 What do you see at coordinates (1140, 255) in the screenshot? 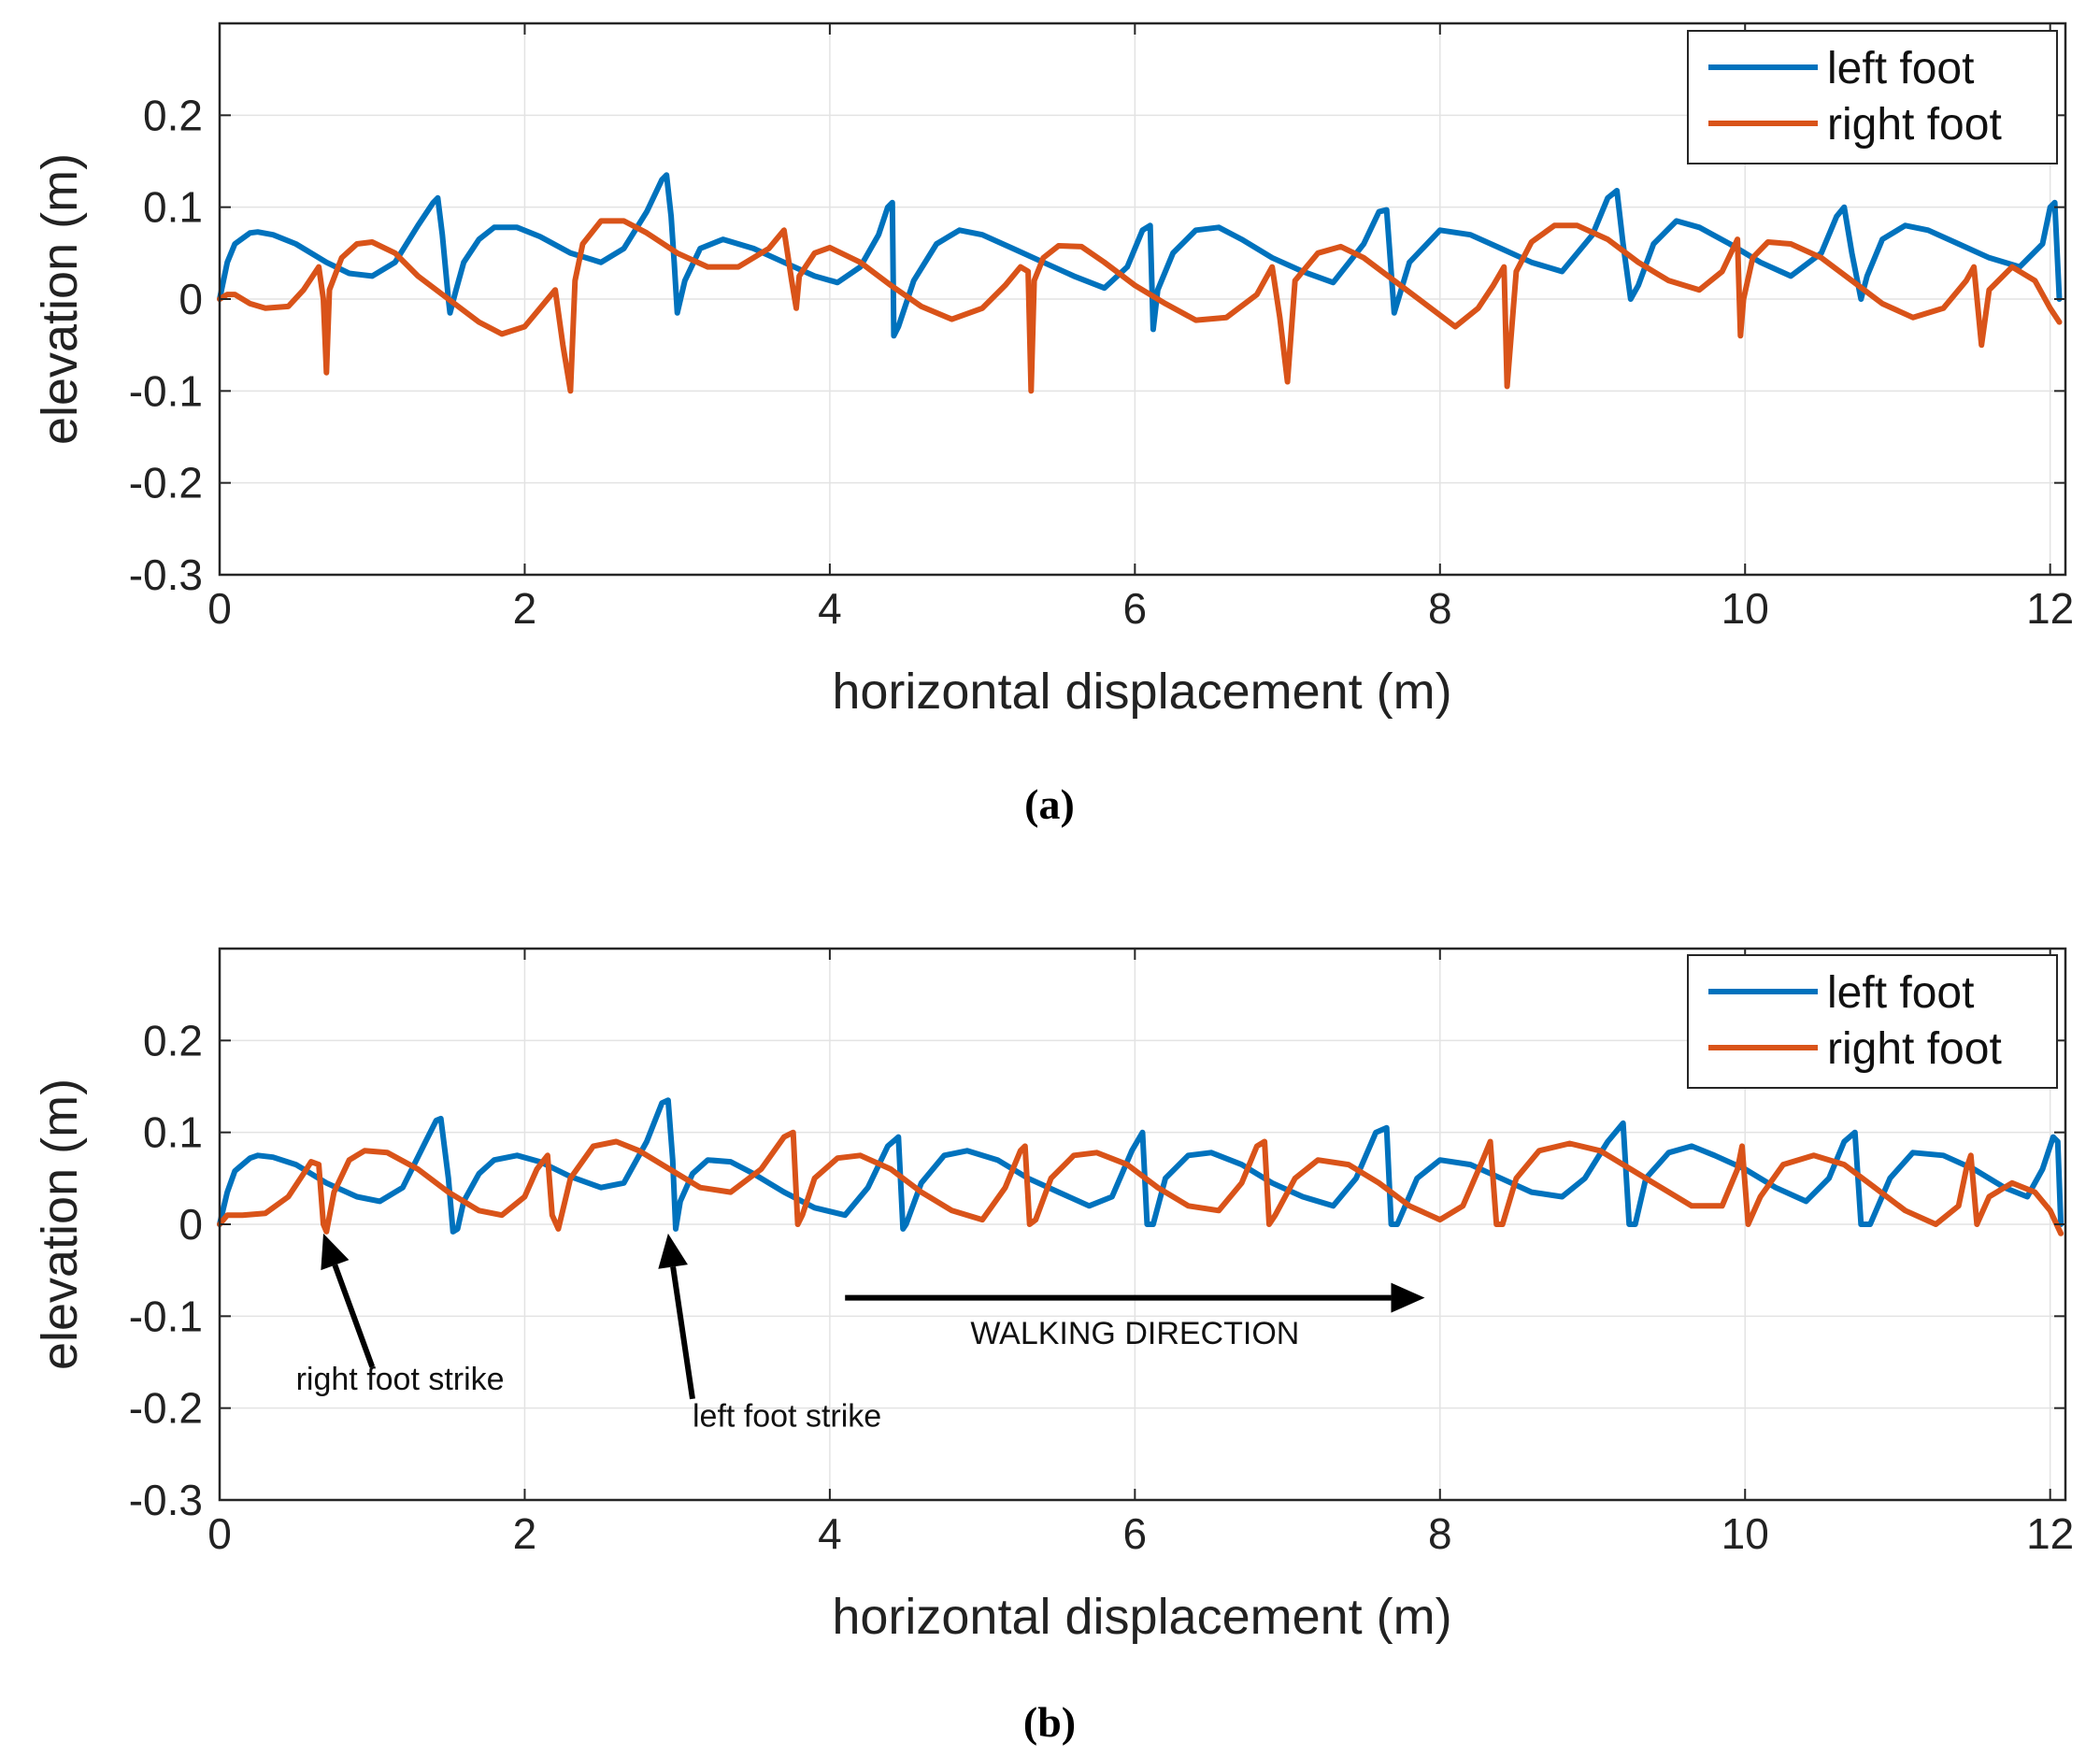
I see `panel-a-series-left-foot-line` at bounding box center [1140, 255].